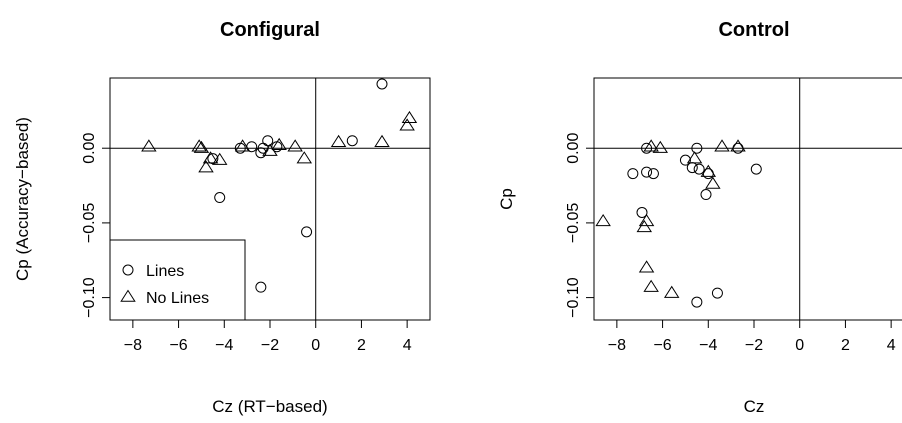  Describe the element at coordinates (177, 298) in the screenshot. I see `legend-entry-label: No Lines` at that location.